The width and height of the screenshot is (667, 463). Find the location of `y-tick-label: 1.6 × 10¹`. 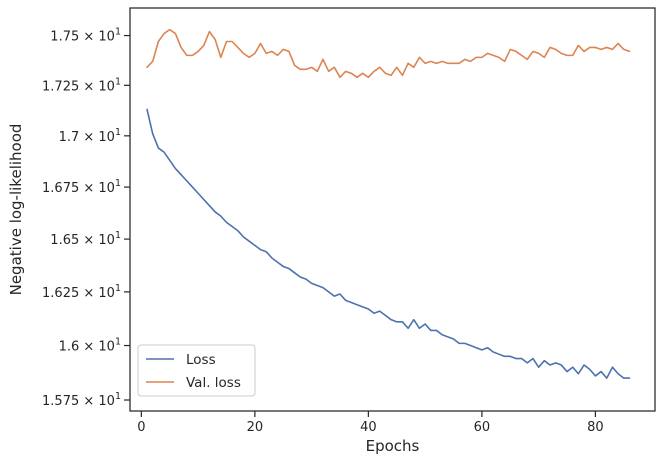

y-tick-label: 1.6 × 10¹ is located at coordinates (90, 346).